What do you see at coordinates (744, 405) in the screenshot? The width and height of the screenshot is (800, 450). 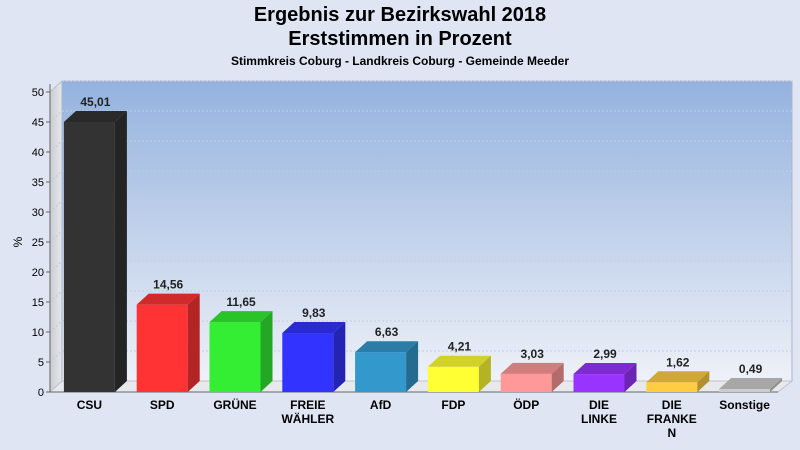 I see `category-label: Sonstige` at bounding box center [744, 405].